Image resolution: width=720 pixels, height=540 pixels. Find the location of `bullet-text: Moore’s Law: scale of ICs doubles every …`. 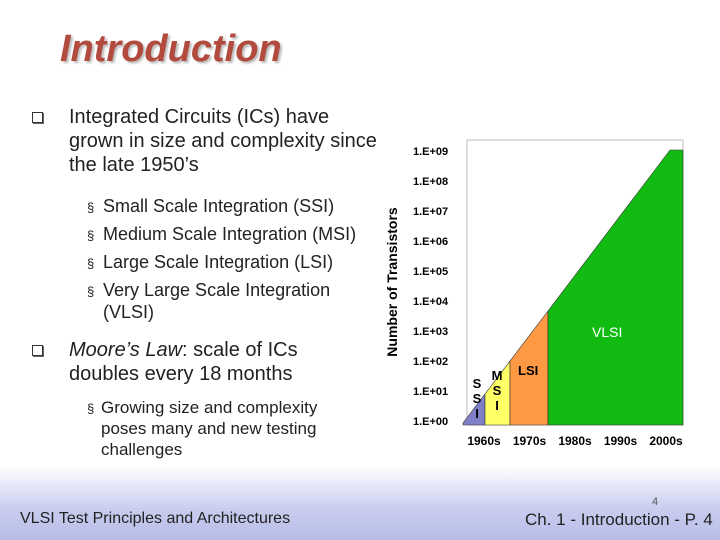

bullet-text: Moore’s Law: scale of ICs doubles every … is located at coordinates (219, 362).